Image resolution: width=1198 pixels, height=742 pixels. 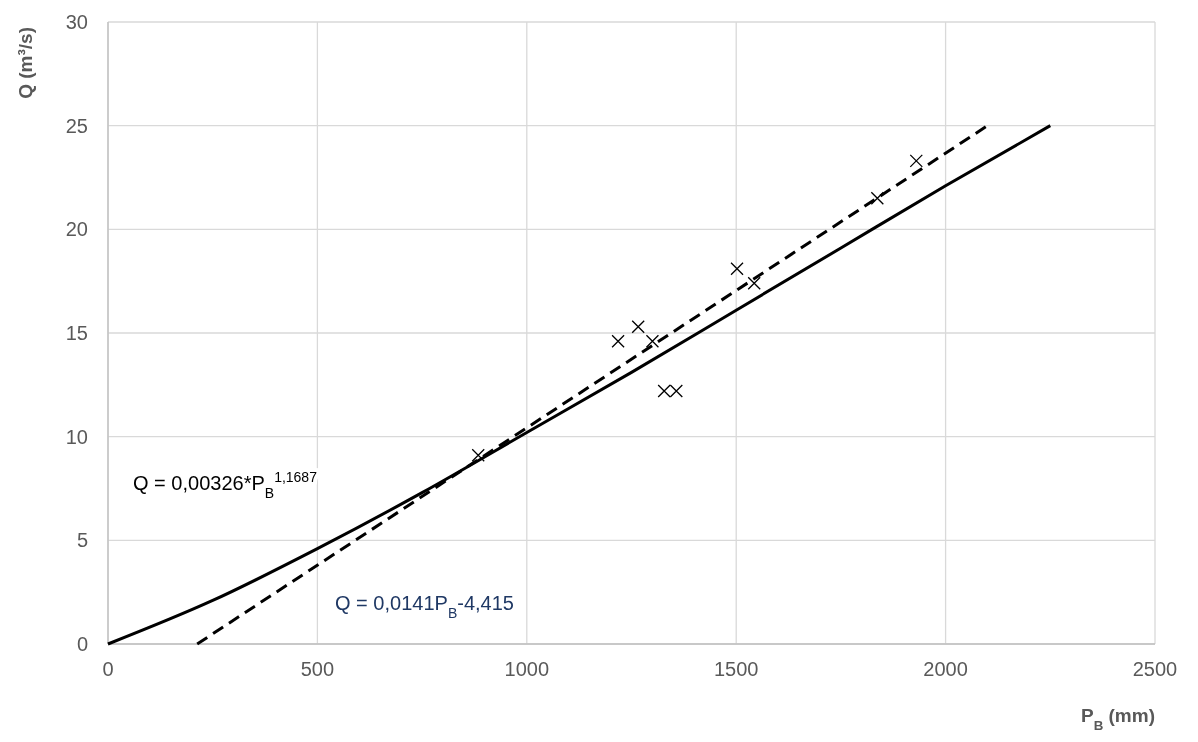 I want to click on x-tick-label: 2500, so click(x=1155, y=669).